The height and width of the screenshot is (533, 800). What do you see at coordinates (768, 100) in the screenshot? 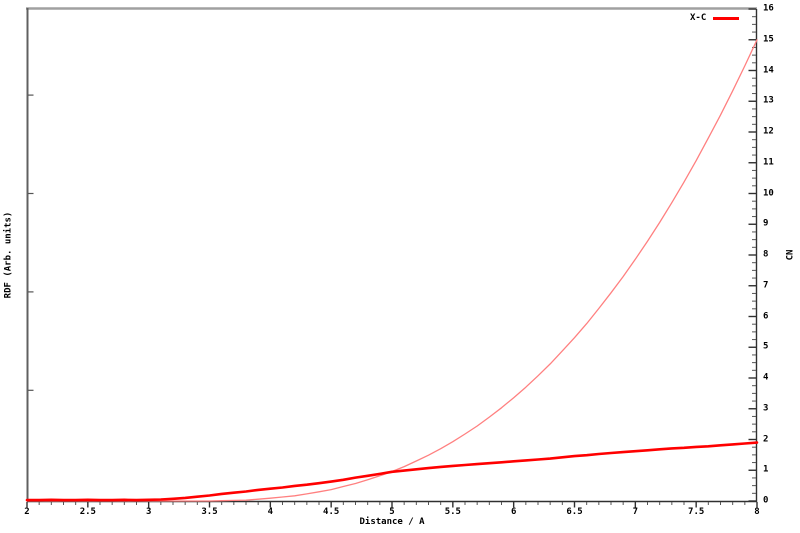
I see `y2-tick-label: 13` at bounding box center [768, 100].